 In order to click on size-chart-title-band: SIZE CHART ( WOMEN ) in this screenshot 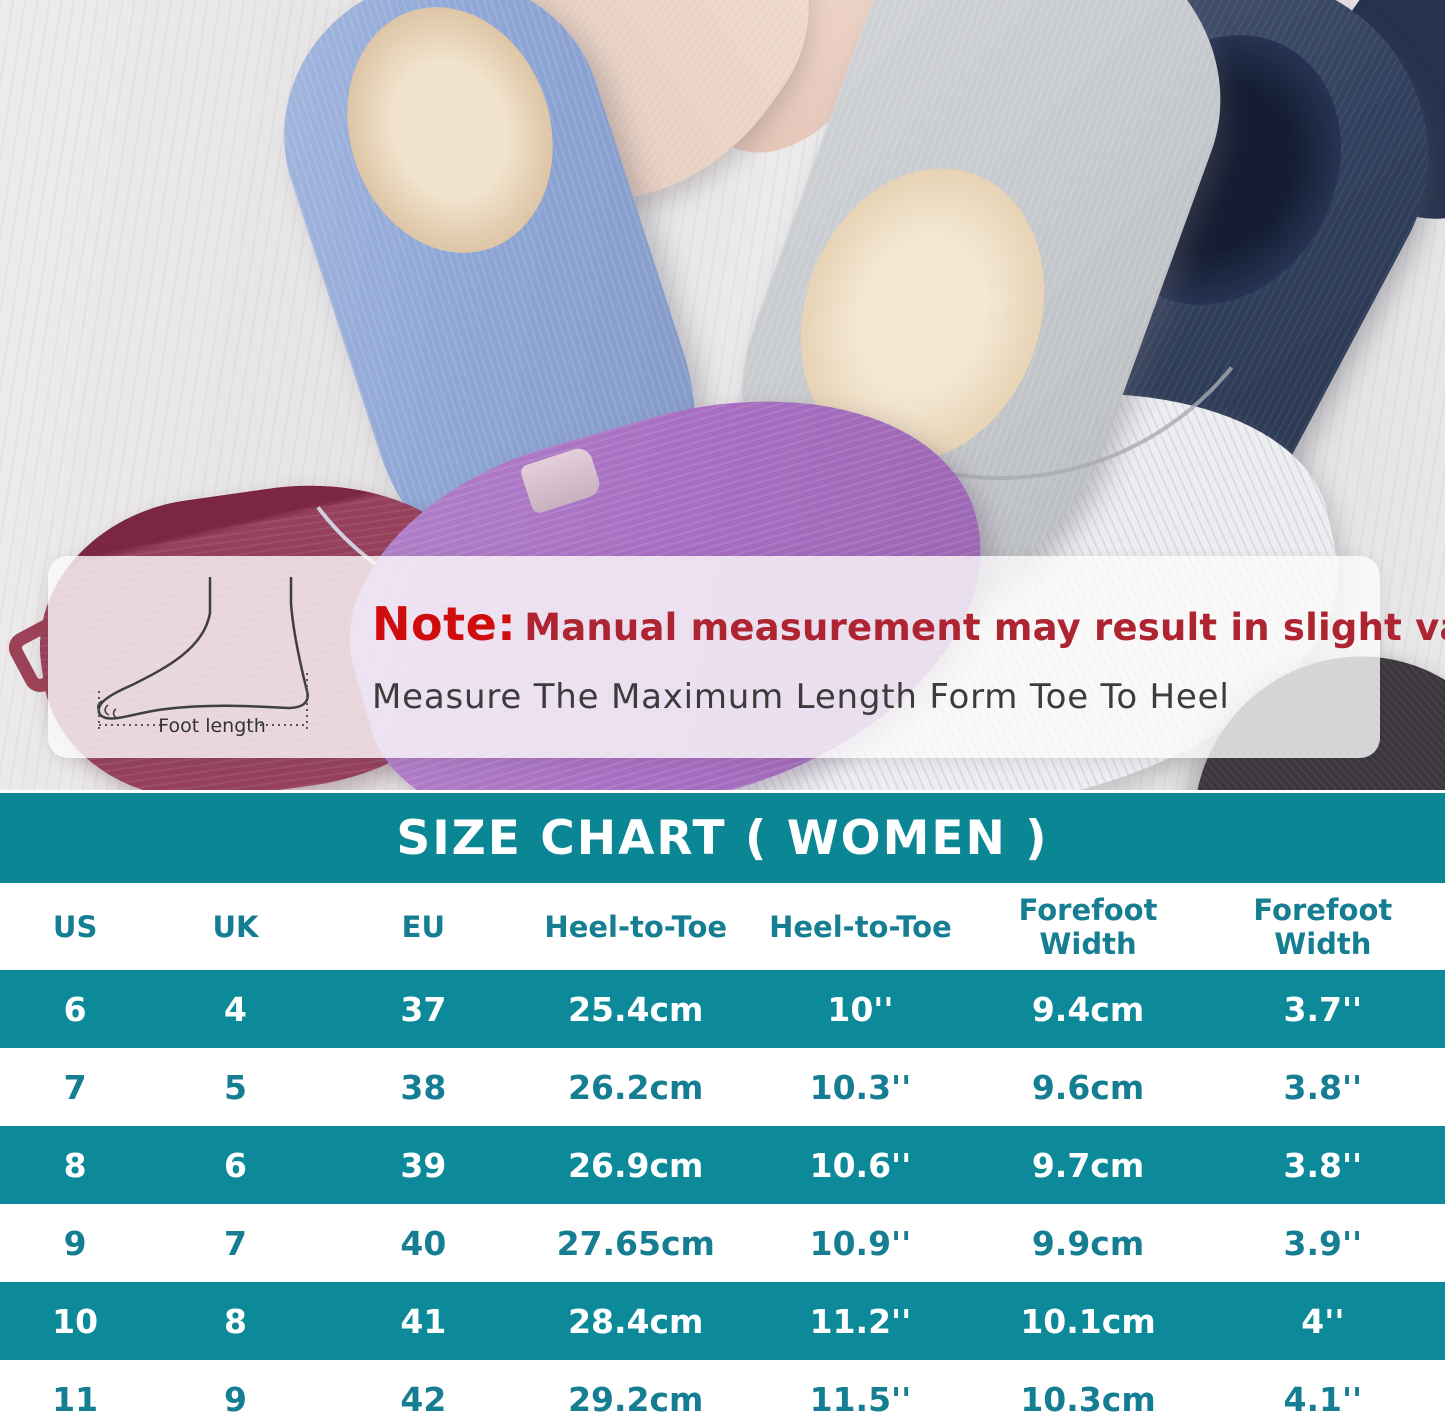, I will do `click(722, 838)`.